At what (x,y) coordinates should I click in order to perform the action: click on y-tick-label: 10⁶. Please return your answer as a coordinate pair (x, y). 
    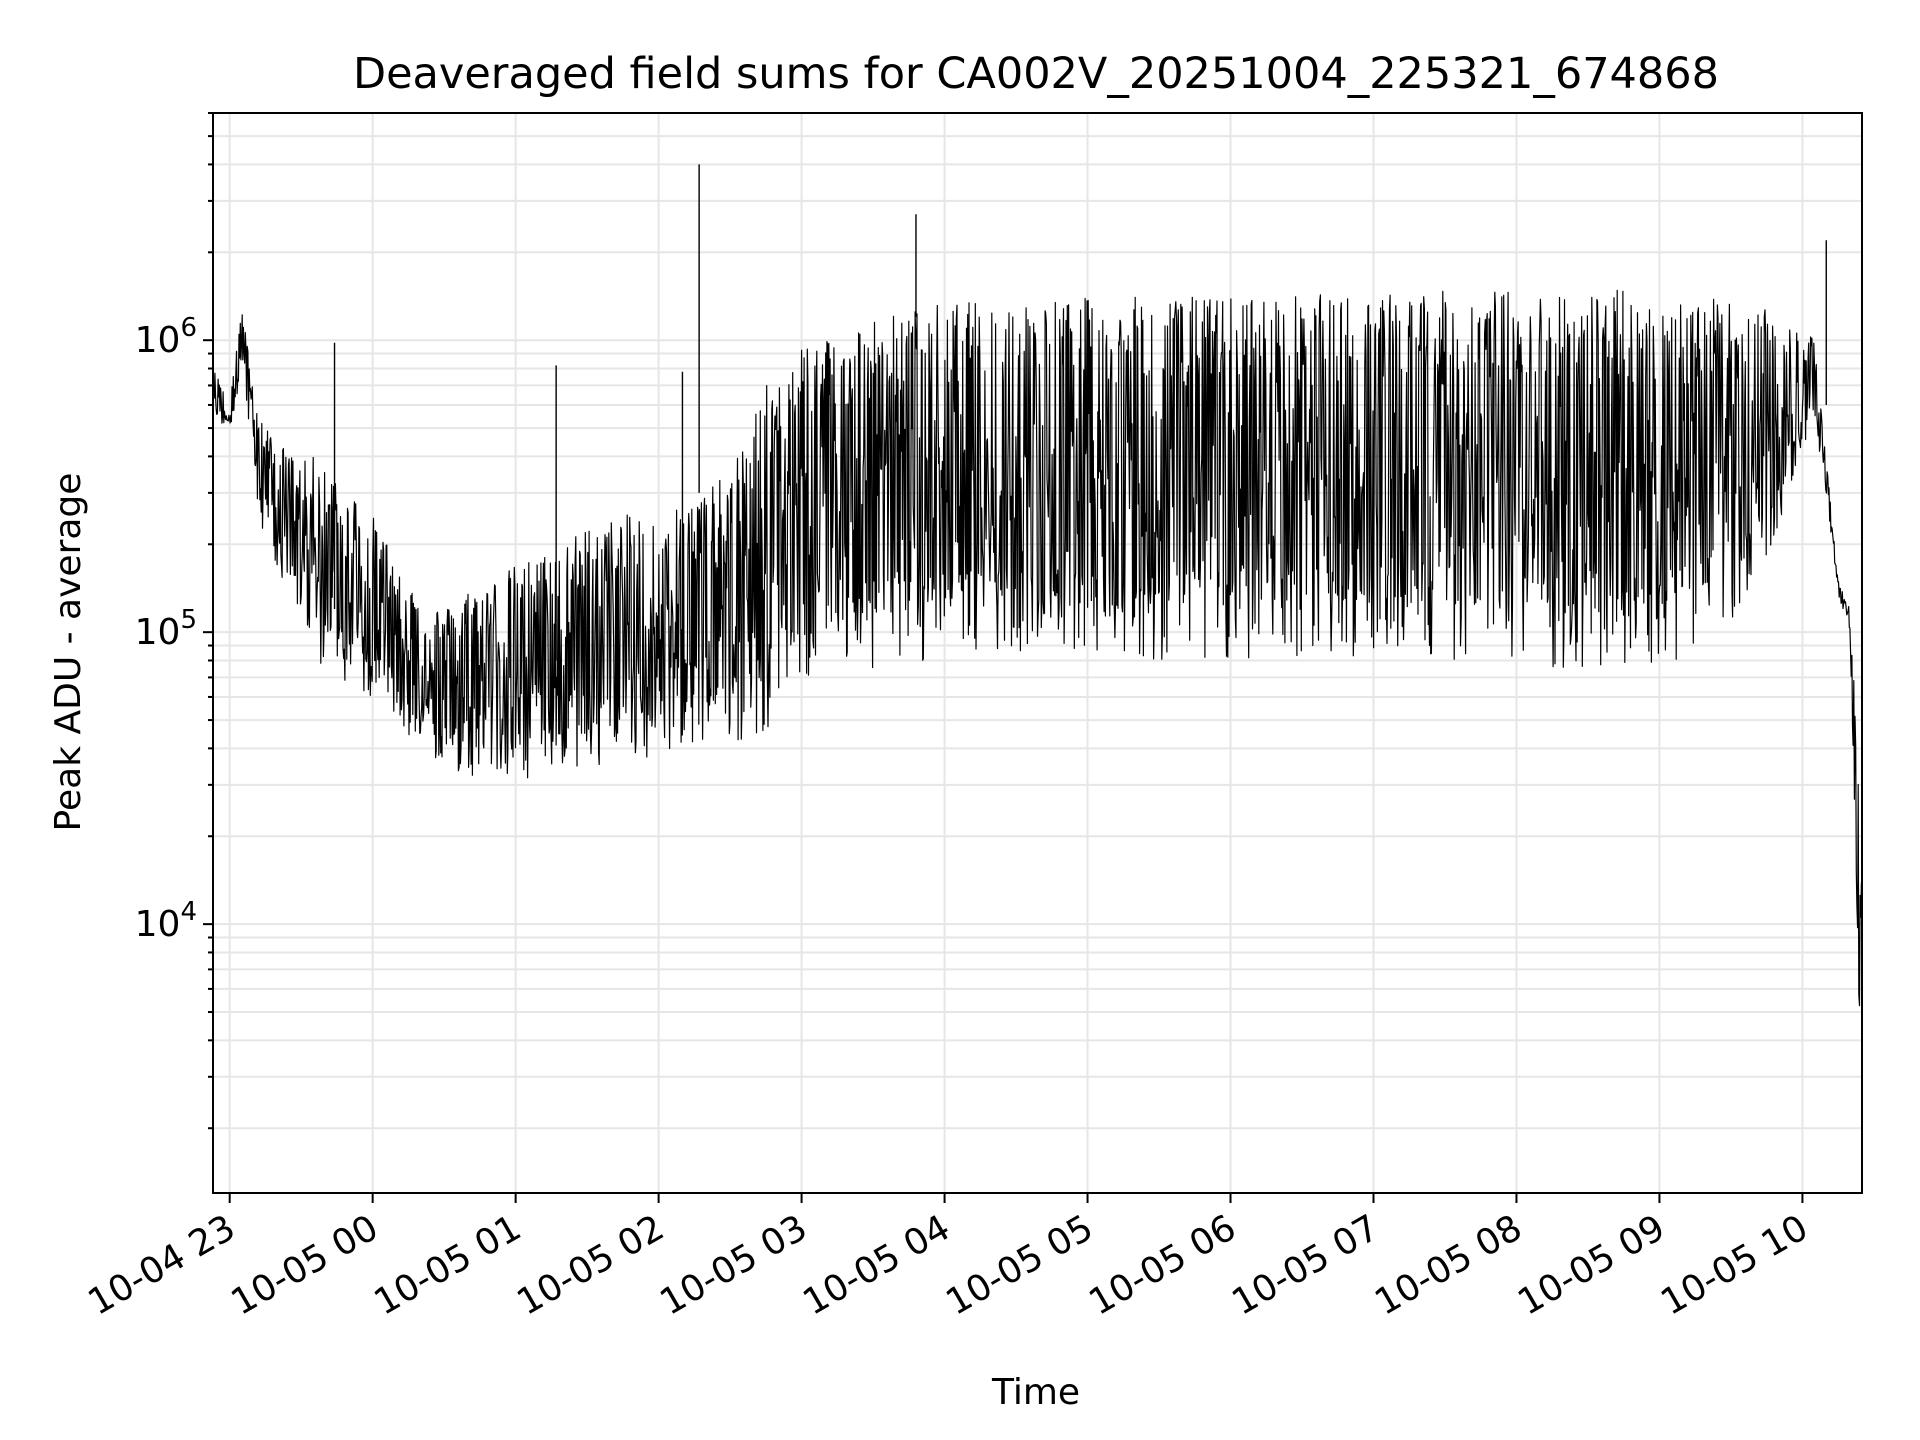
    Looking at the image, I should click on (166, 337).